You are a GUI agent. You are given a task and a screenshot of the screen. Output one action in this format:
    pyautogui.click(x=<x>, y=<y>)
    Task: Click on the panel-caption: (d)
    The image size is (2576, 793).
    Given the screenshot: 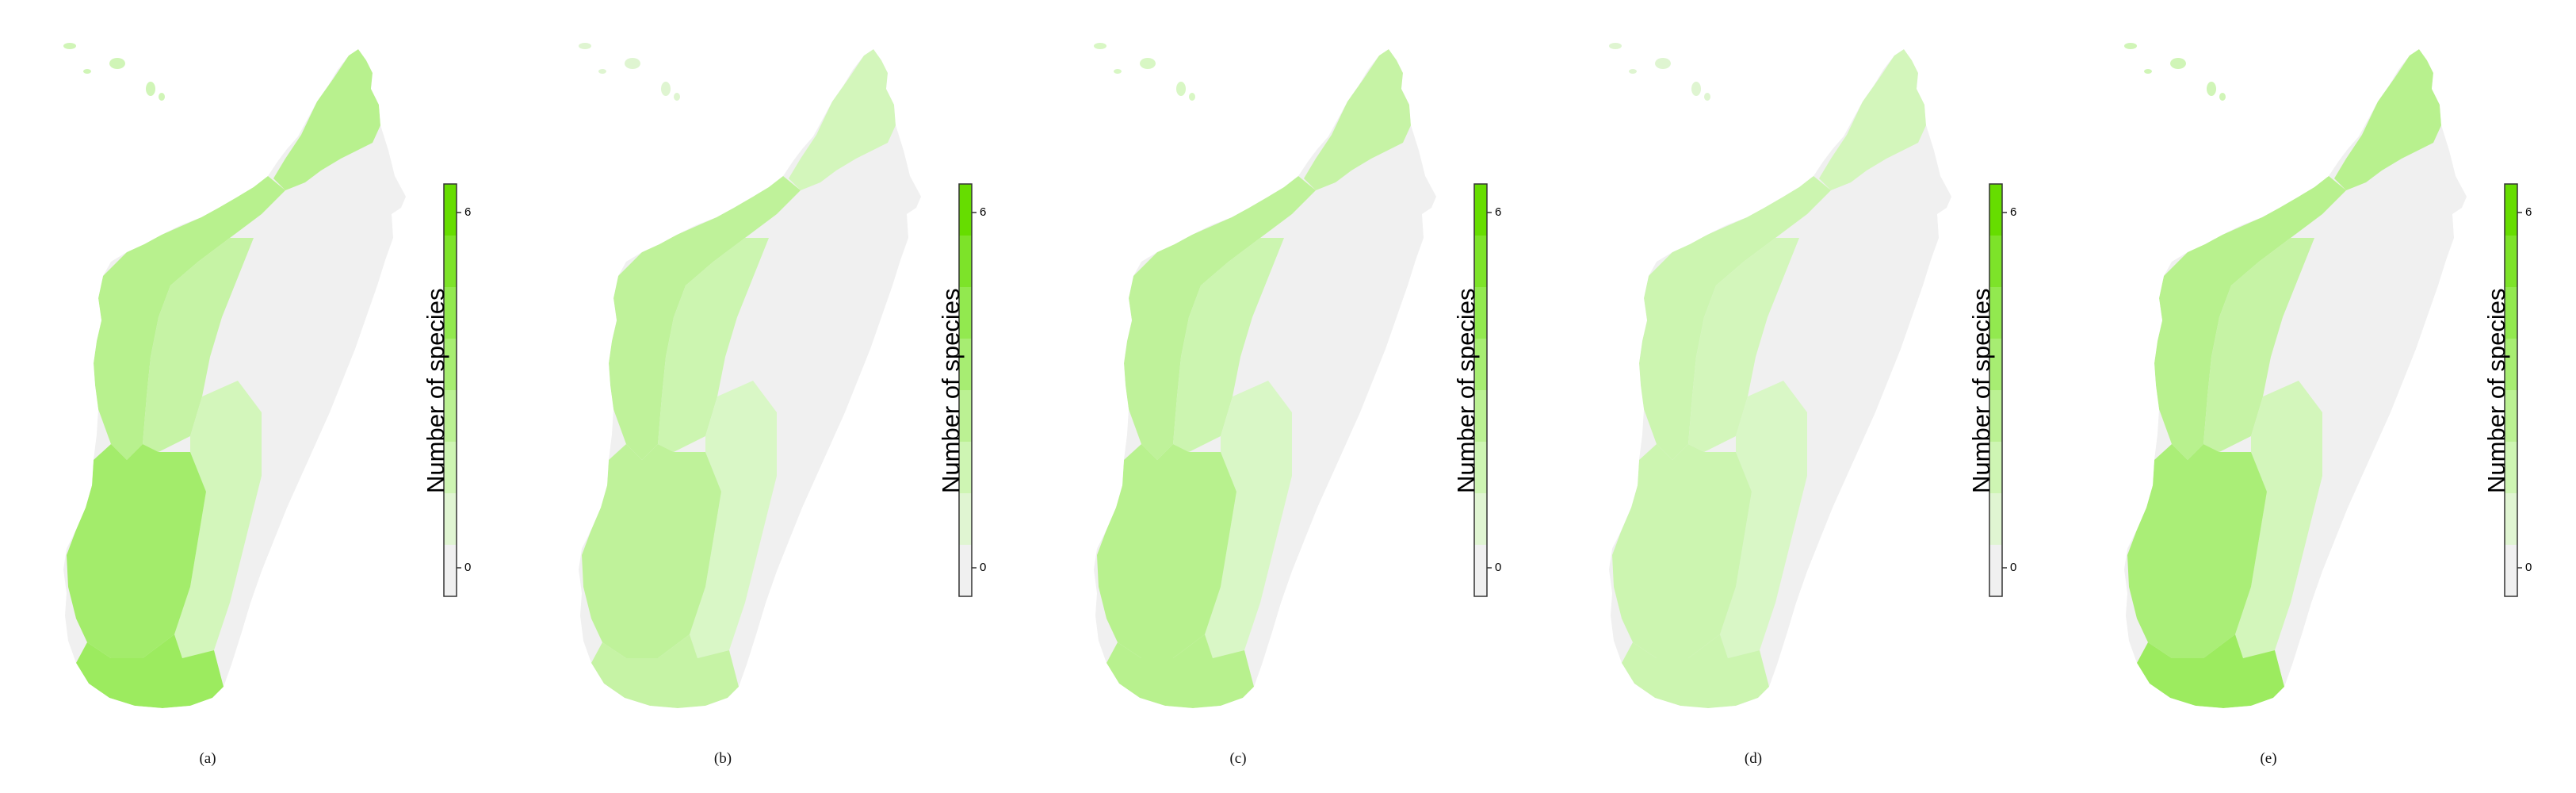 What is the action you would take?
    pyautogui.click(x=1753, y=759)
    